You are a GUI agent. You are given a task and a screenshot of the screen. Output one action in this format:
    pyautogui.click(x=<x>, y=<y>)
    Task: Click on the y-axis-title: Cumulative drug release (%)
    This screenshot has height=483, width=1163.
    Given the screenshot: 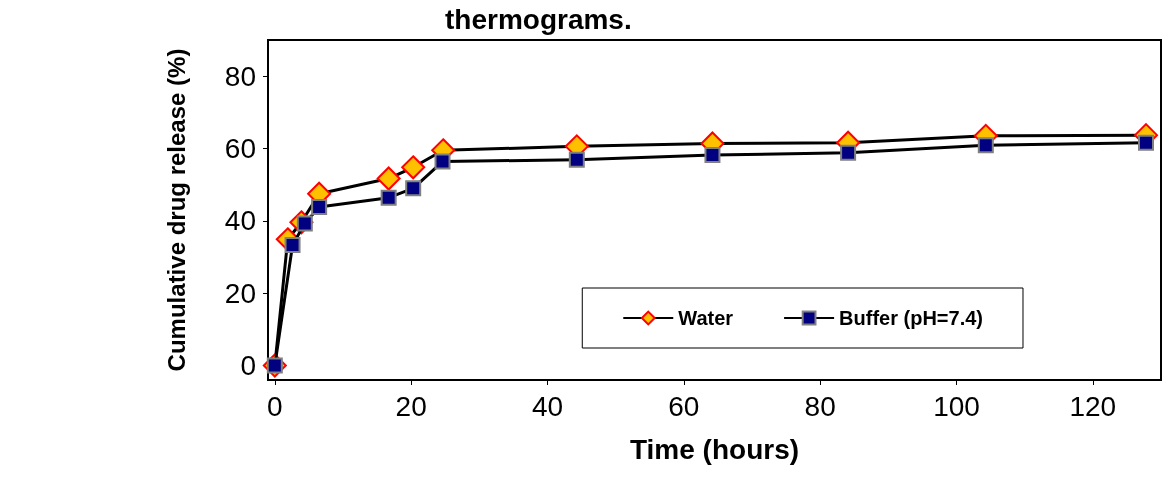 What is the action you would take?
    pyautogui.click(x=176, y=210)
    